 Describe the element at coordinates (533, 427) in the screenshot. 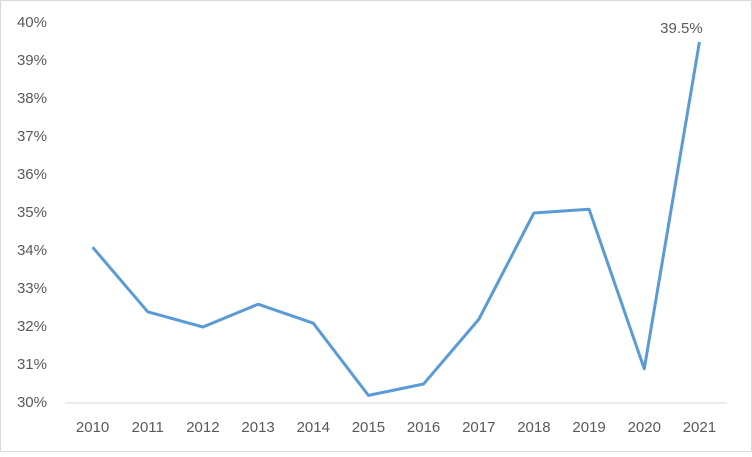

I see `x-tick-label: 2018` at that location.